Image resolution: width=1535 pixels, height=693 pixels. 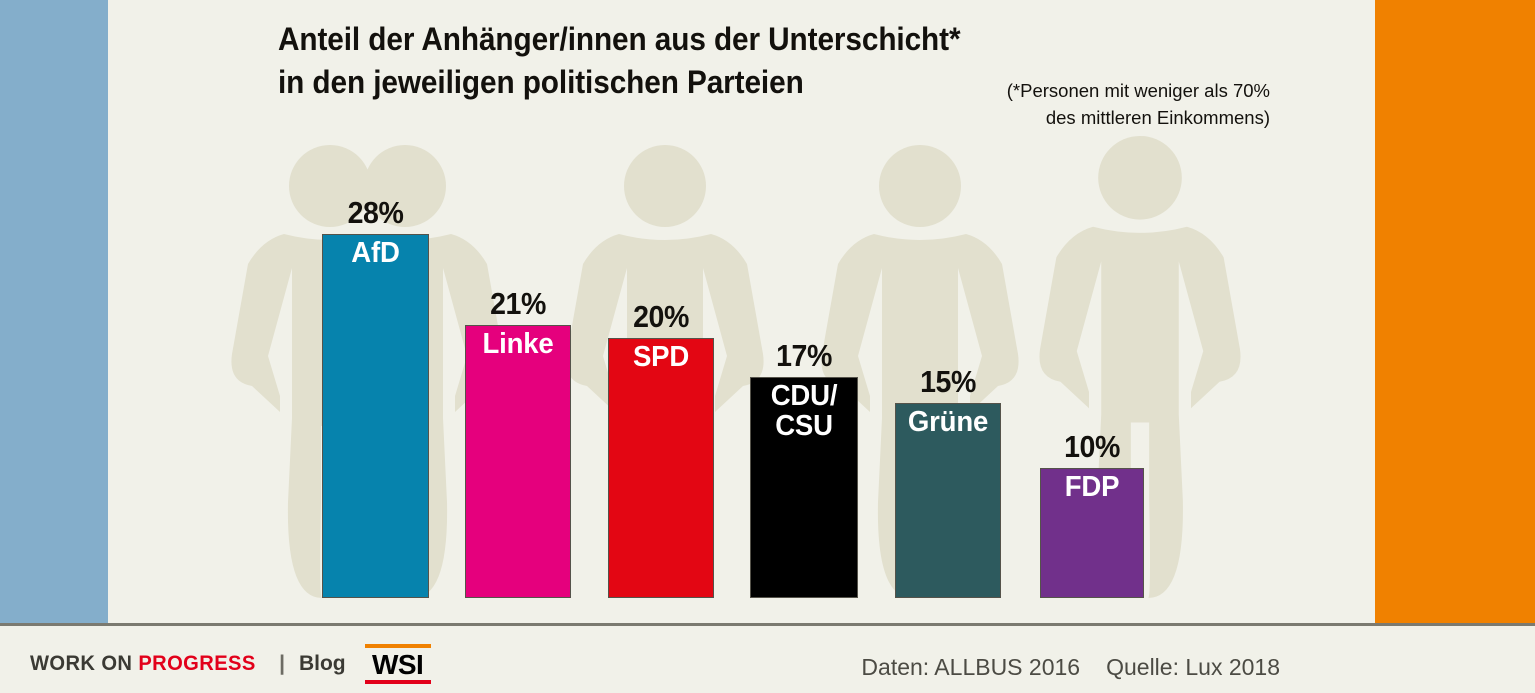 I want to click on origin-source-label: Quelle: Lux 2018, so click(x=1193, y=667).